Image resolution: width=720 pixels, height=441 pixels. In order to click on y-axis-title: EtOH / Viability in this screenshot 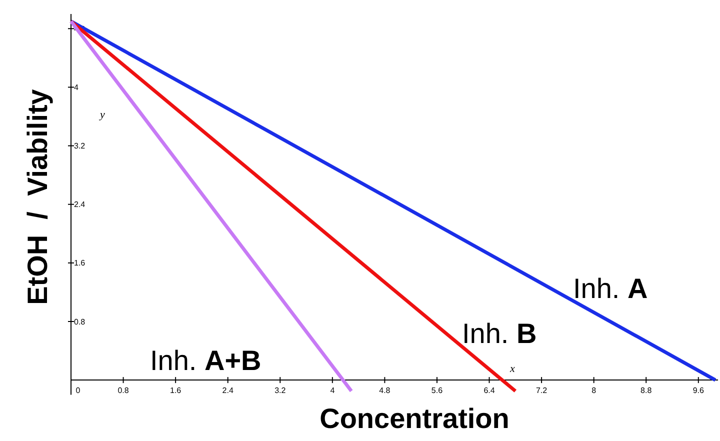, I will do `click(37, 196)`.